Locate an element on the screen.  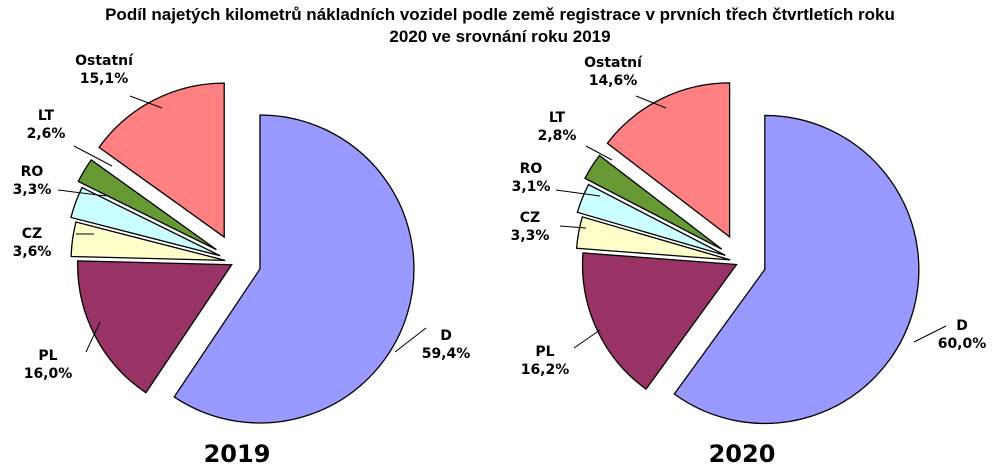
pie-slice-2020-Ostatní is located at coordinates (668, 160).